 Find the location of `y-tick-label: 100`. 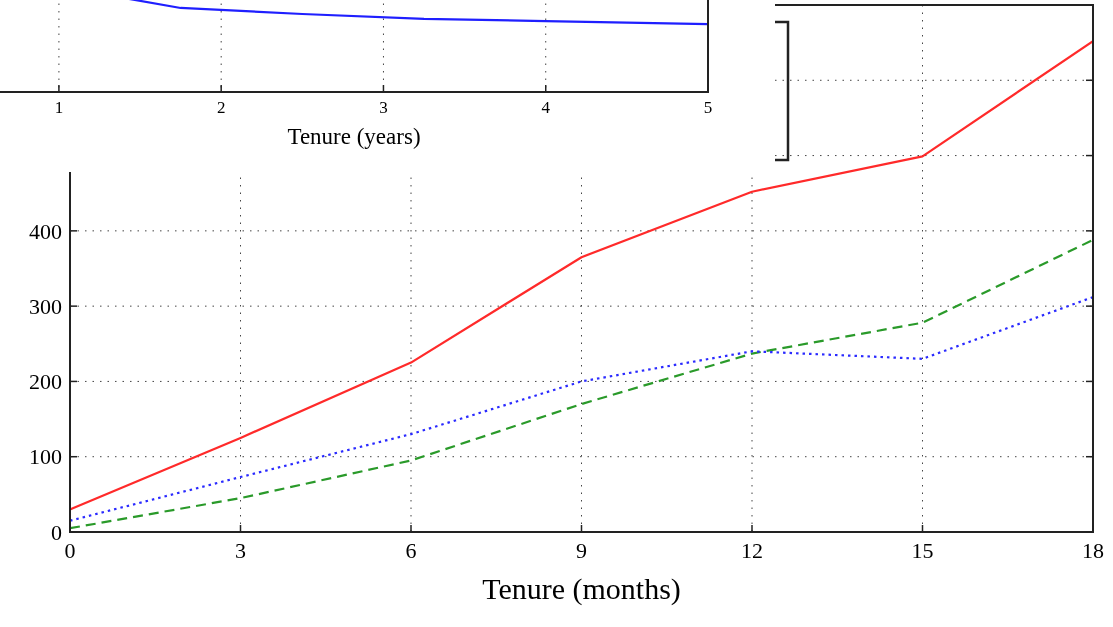

y-tick-label: 100 is located at coordinates (45, 457).